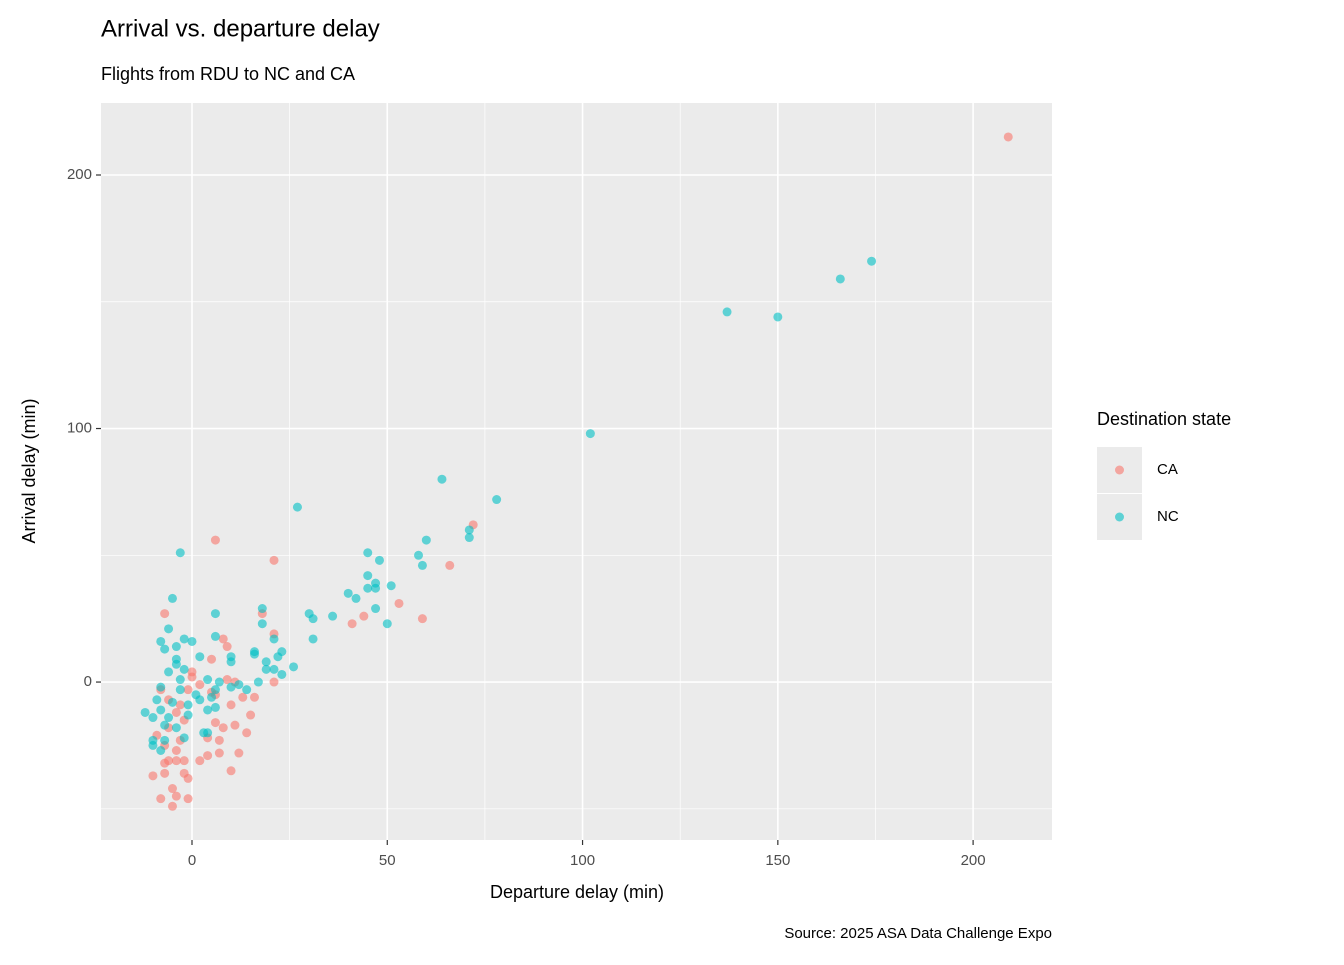 The width and height of the screenshot is (1344, 965). Describe the element at coordinates (918, 933) in the screenshot. I see `caption: Source: 2025 ASA Data Challenge Expo` at that location.